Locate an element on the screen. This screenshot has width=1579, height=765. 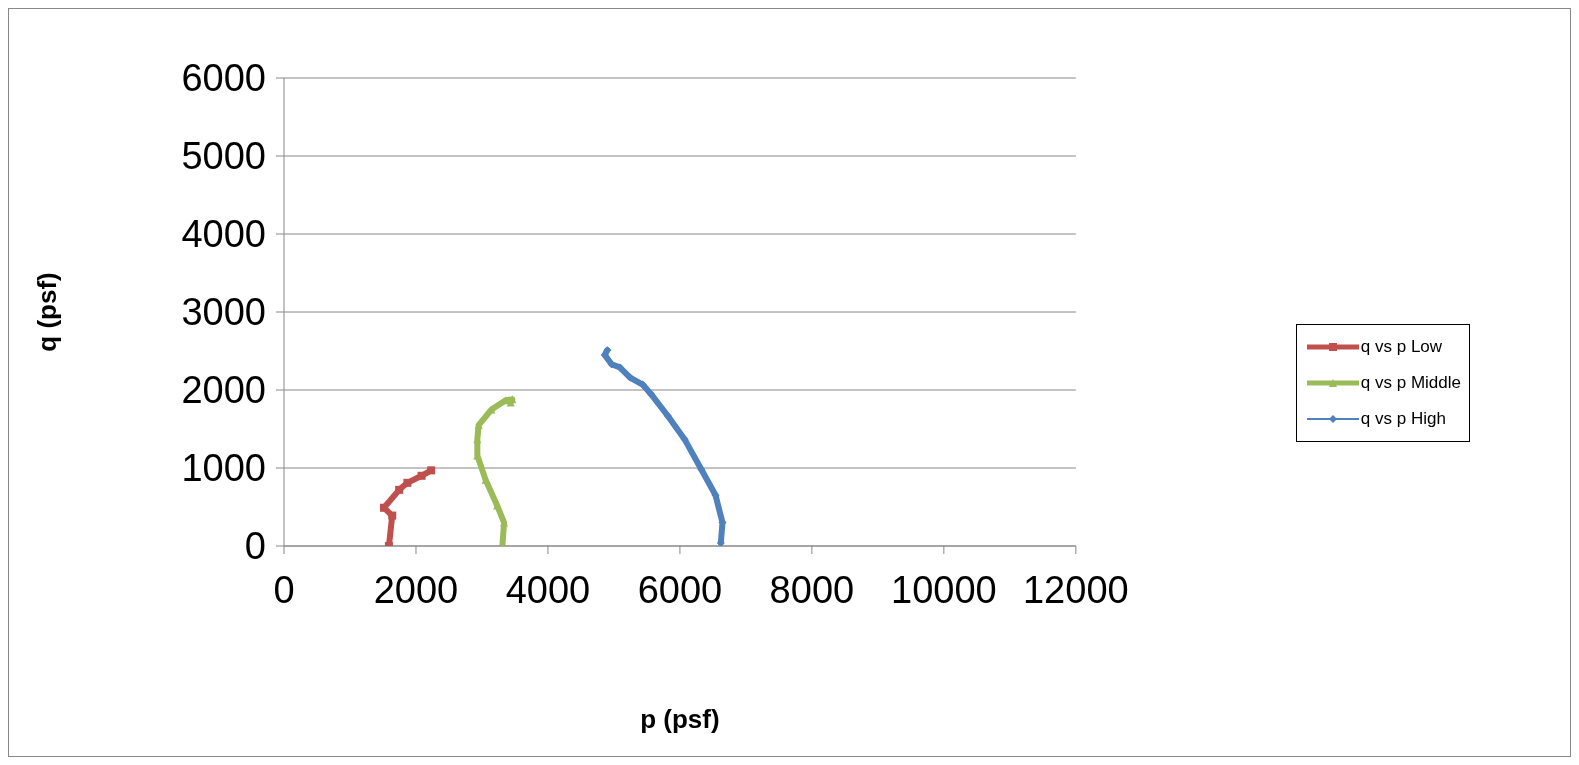
x-tick-label: 0 is located at coordinates (284, 589).